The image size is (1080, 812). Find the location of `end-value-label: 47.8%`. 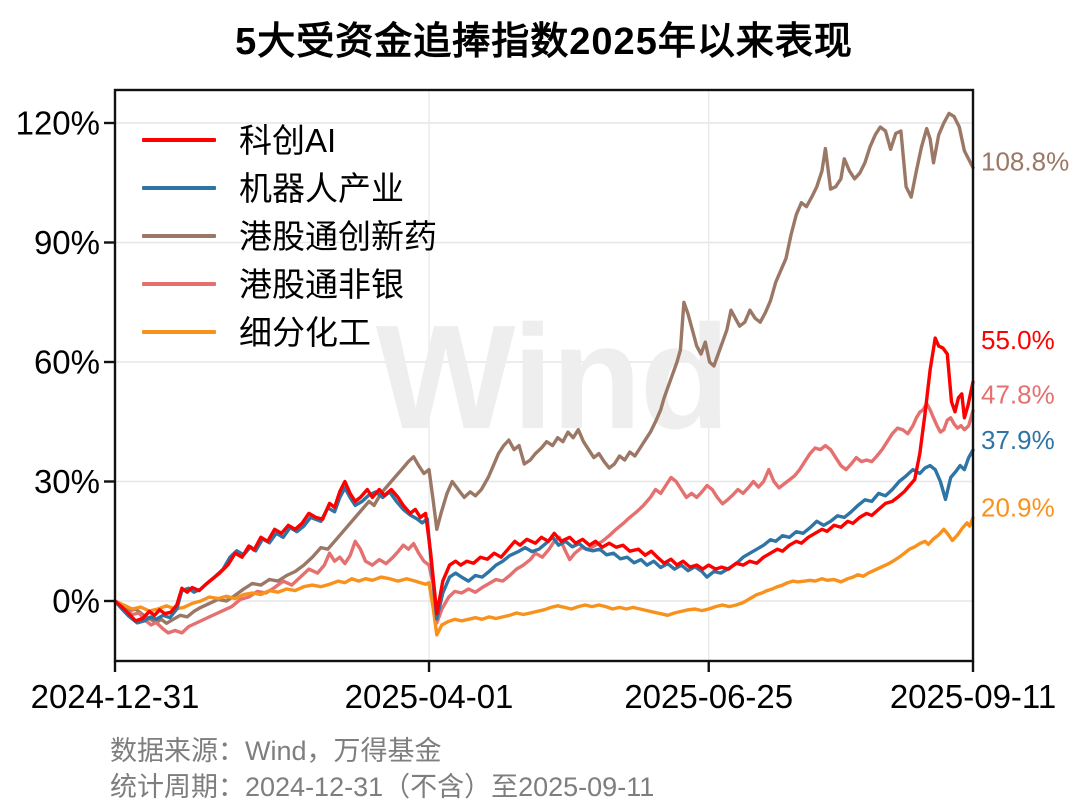

end-value-label: 47.8% is located at coordinates (1018, 395).